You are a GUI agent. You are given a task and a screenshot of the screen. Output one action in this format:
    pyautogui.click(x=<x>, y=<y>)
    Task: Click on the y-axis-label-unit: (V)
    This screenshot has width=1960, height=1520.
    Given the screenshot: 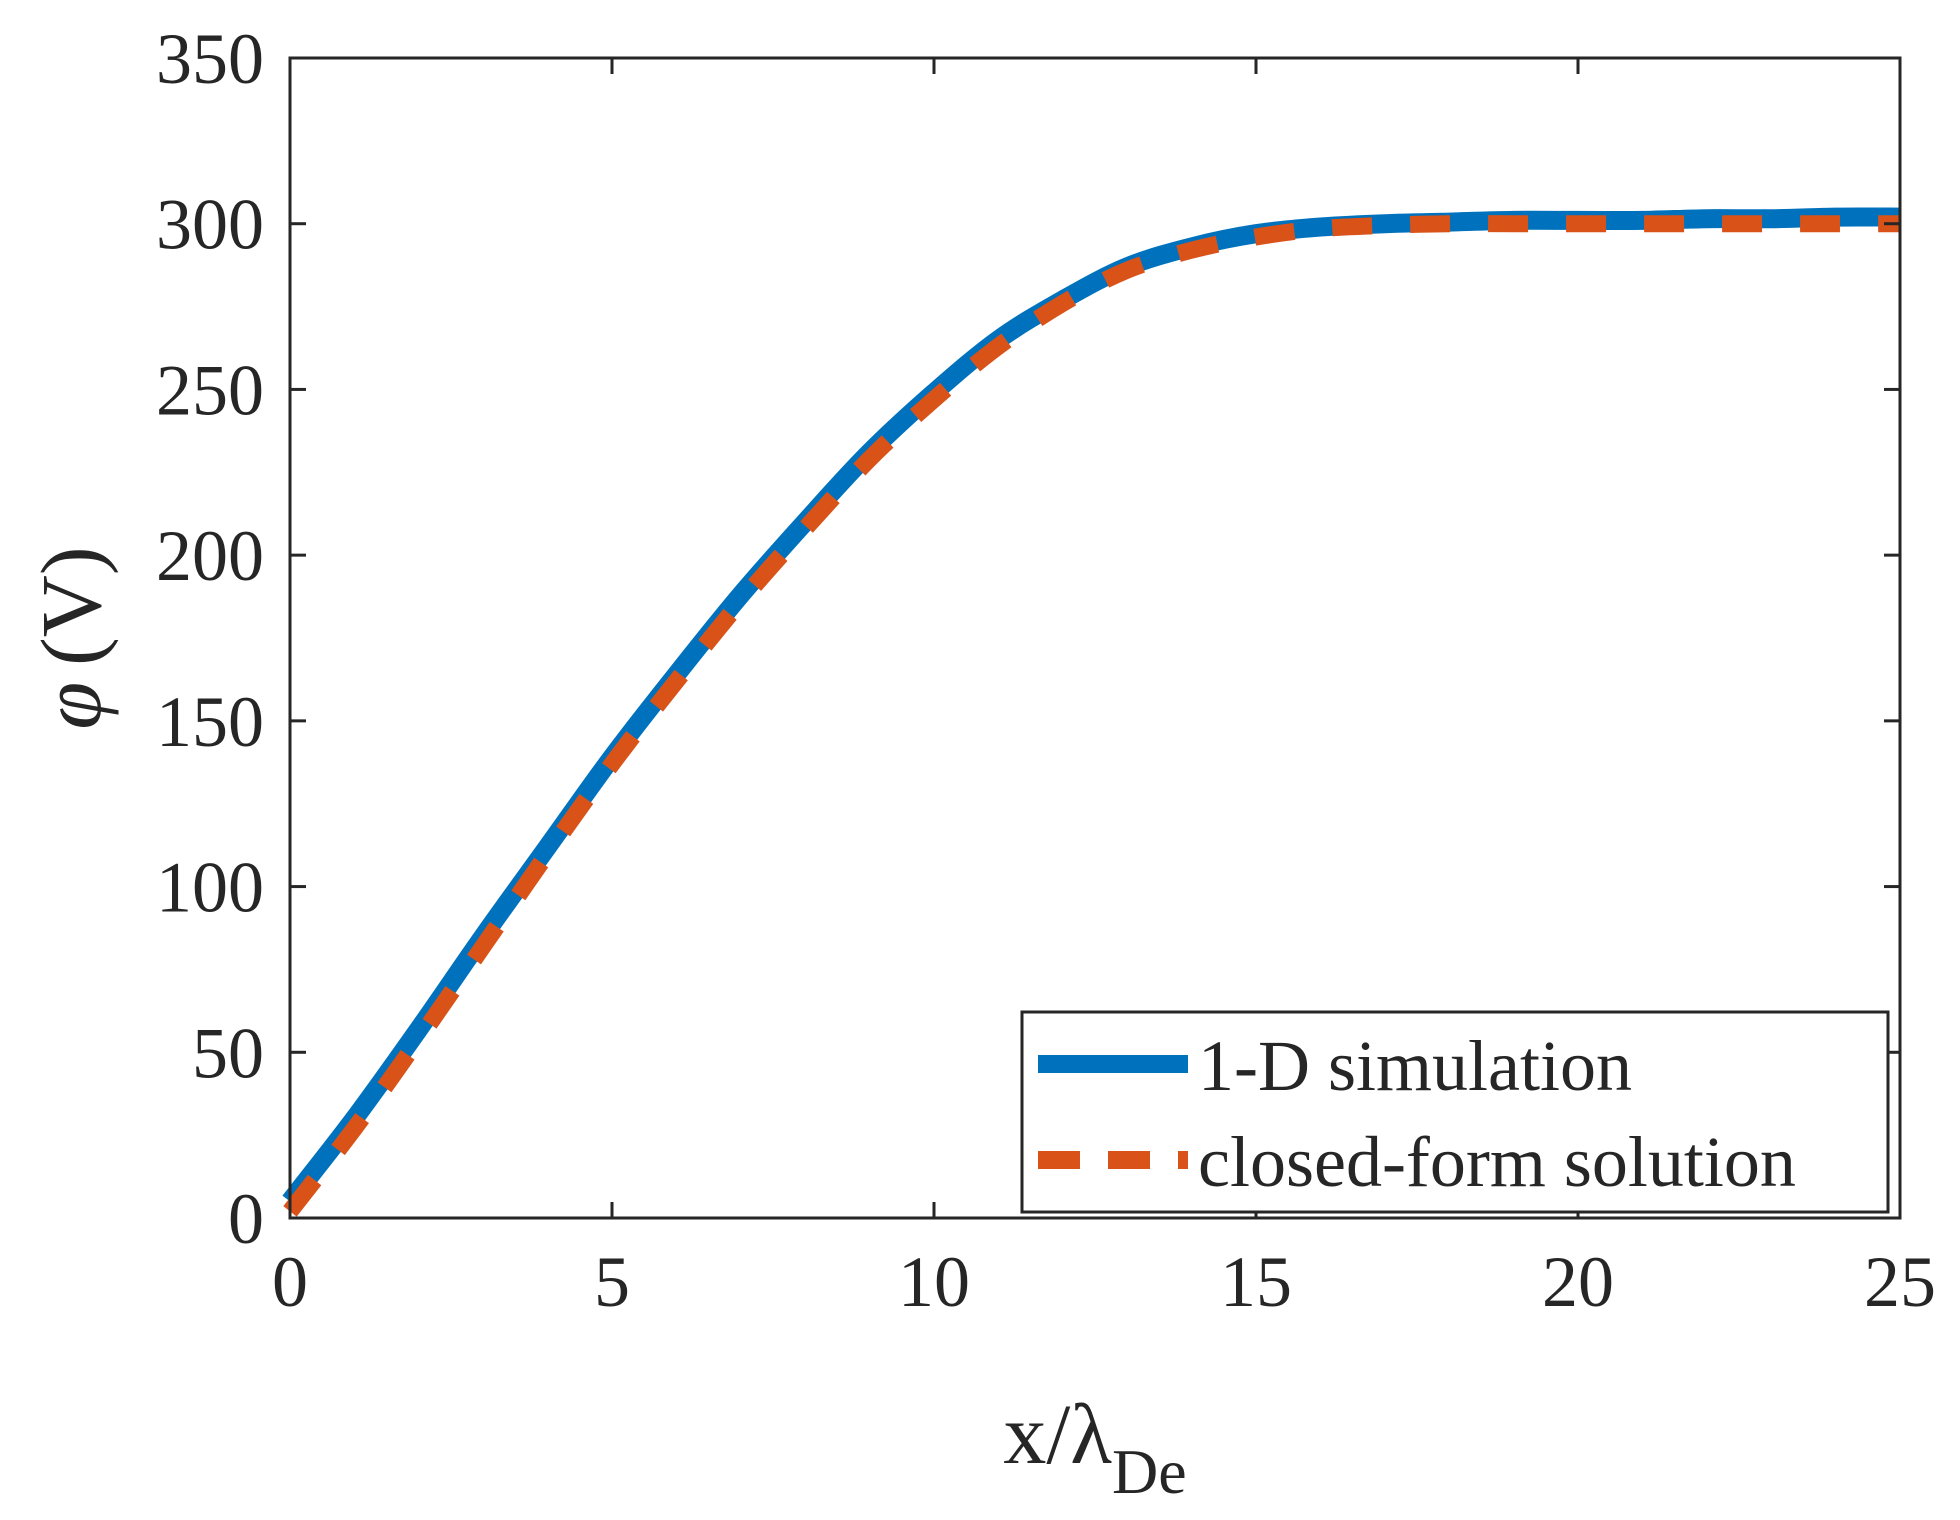 What is the action you would take?
    pyautogui.click(x=71, y=606)
    